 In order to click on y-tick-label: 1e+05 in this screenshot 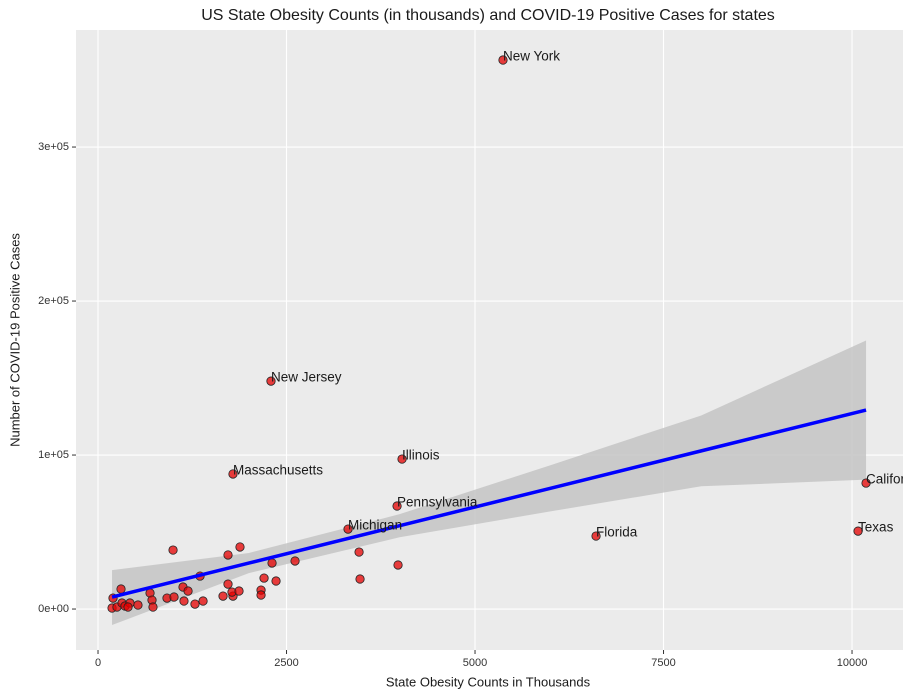, I will do `click(53, 455)`.